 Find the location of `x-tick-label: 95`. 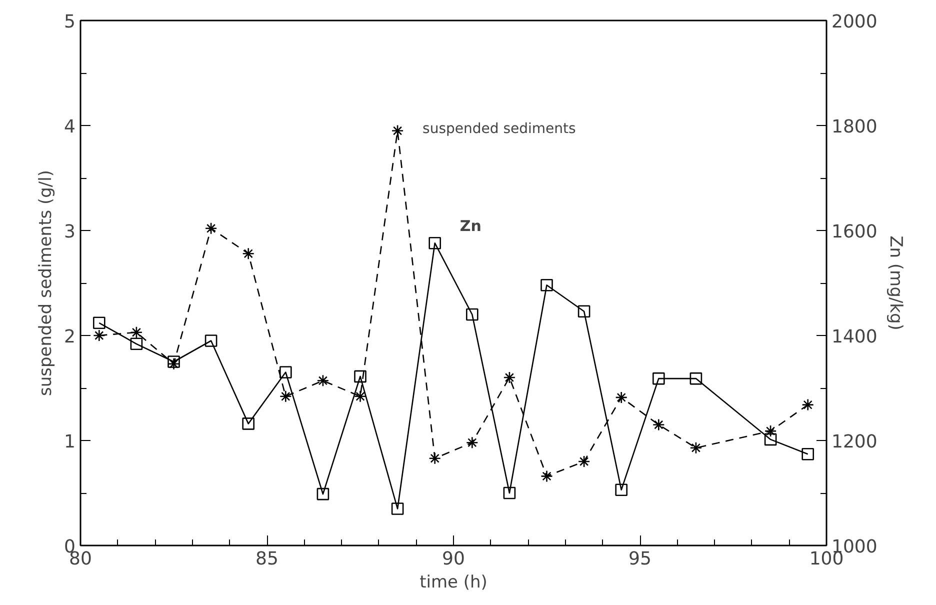

x-tick-label: 95 is located at coordinates (640, 559).